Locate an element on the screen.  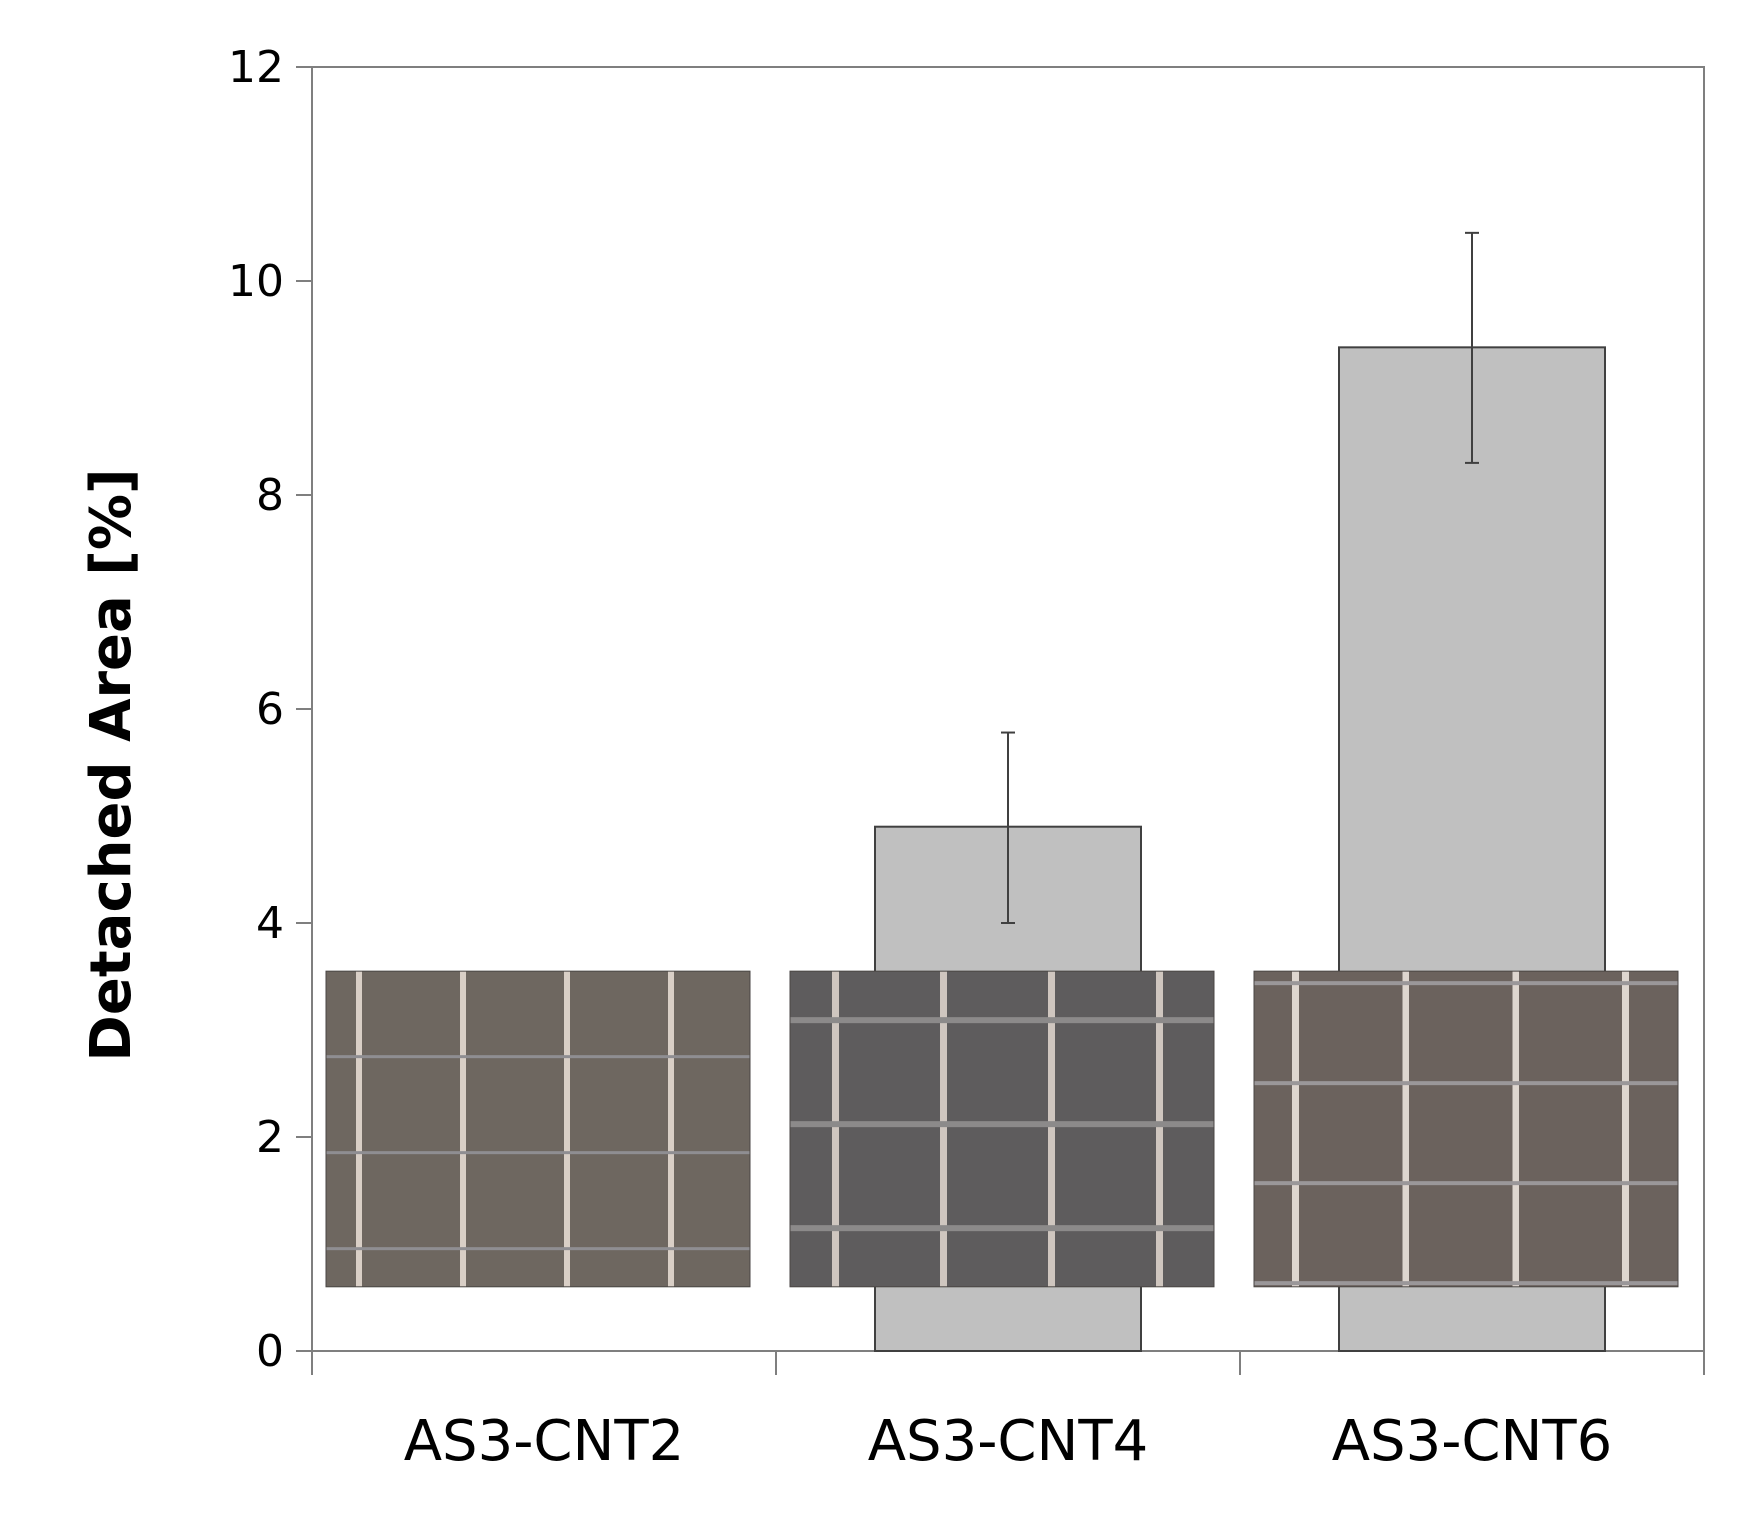
y-axis-title: Detached Area [%] is located at coordinates (111, 764).